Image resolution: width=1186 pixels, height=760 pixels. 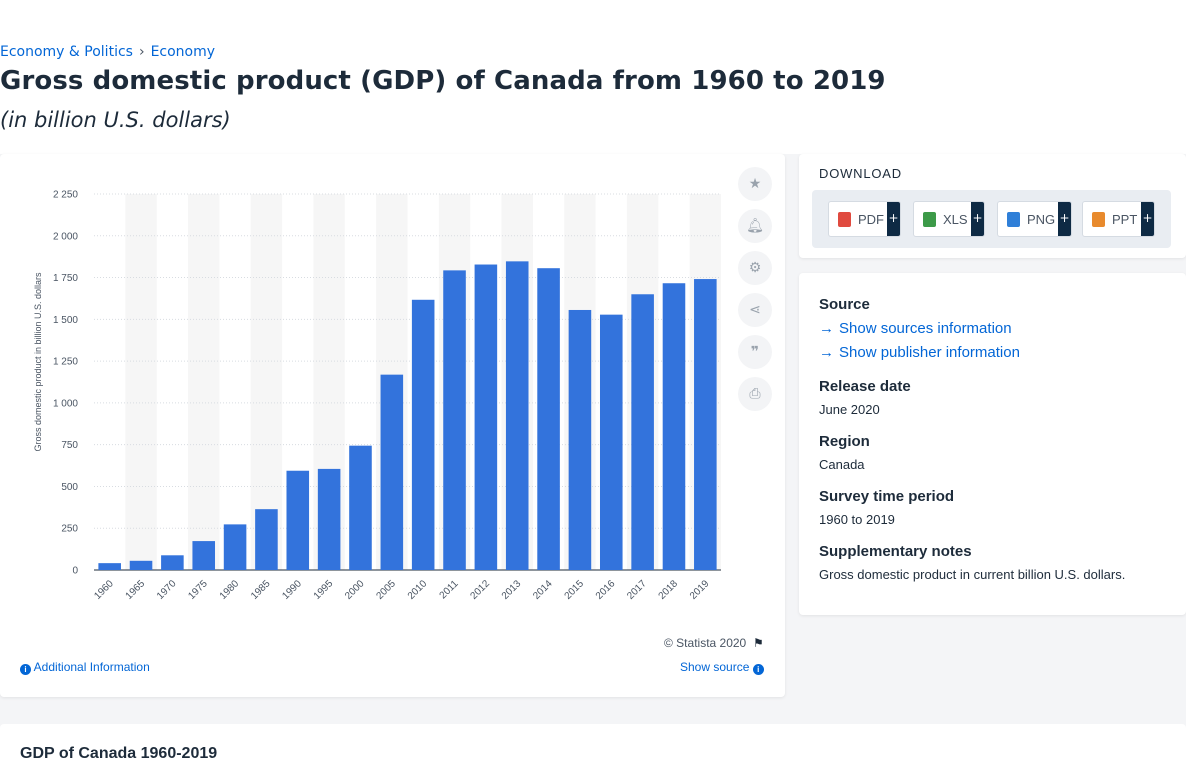 What do you see at coordinates (69, 529) in the screenshot?
I see `y-tick-label: 250` at bounding box center [69, 529].